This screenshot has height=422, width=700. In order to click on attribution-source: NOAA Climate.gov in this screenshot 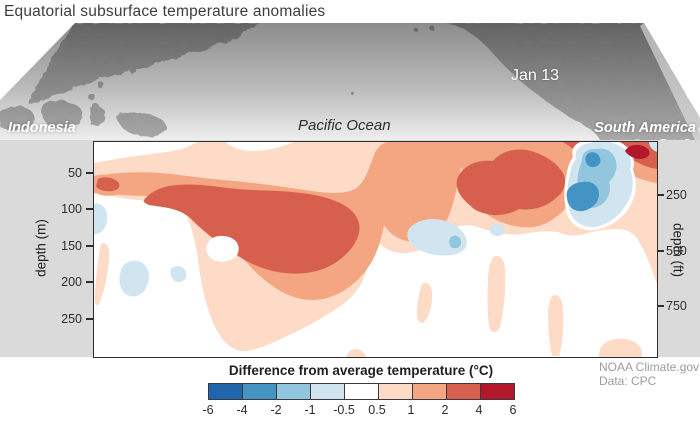, I will do `click(649, 367)`.